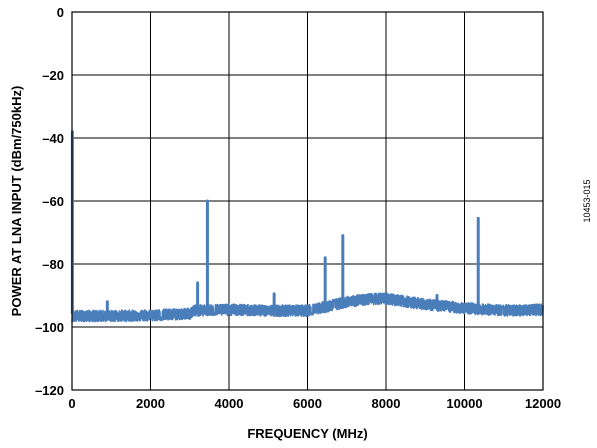 The width and height of the screenshot is (597, 448). I want to click on x-tick-label: 8000, so click(386, 403).